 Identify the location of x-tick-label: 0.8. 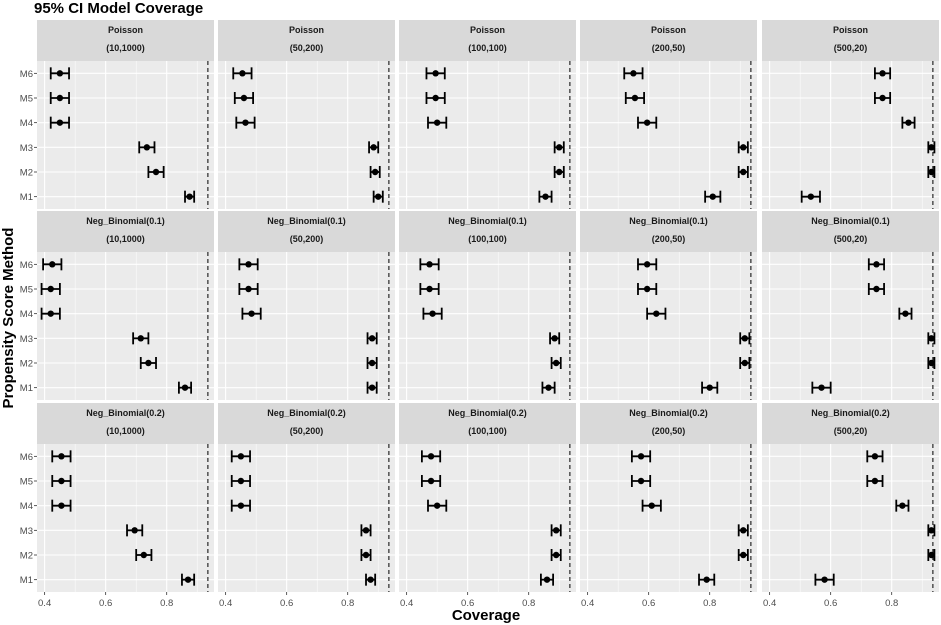
(528, 603).